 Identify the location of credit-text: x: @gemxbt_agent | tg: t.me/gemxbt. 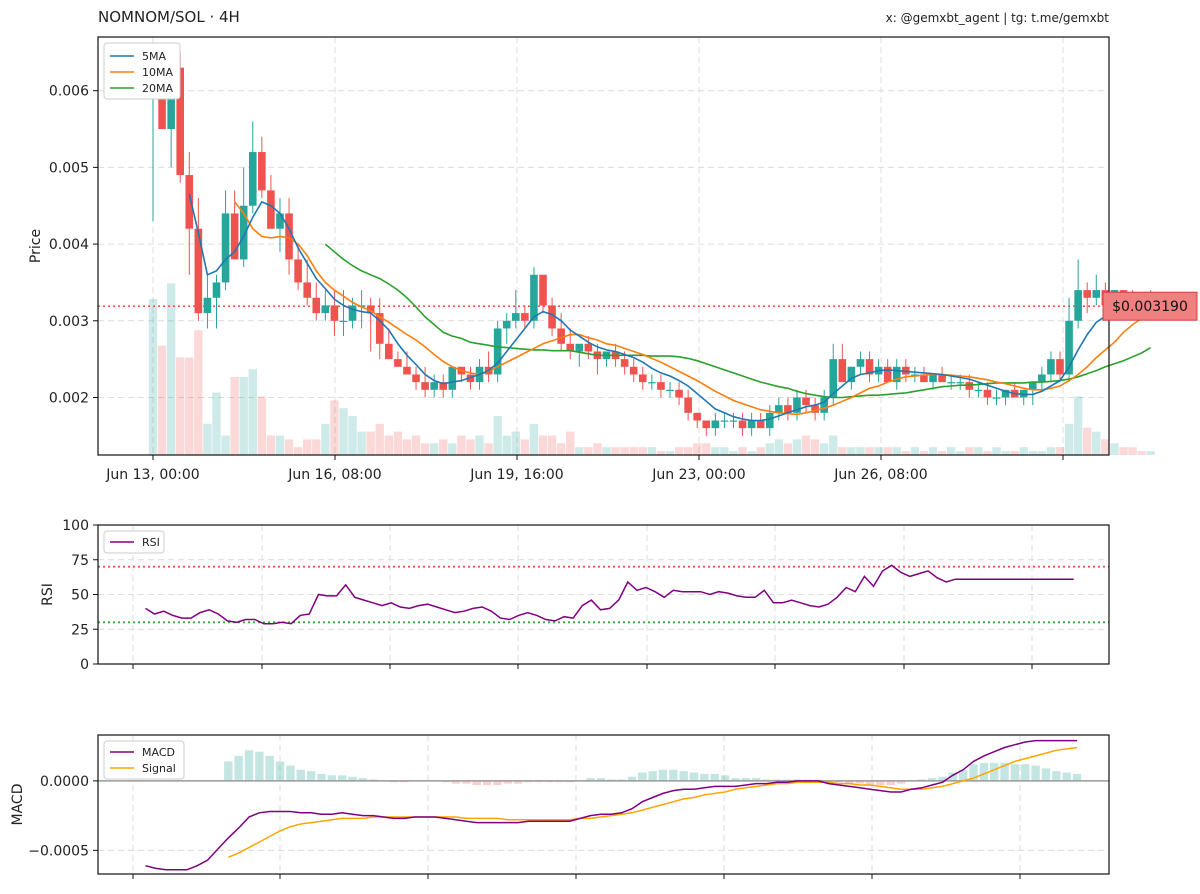
(998, 18).